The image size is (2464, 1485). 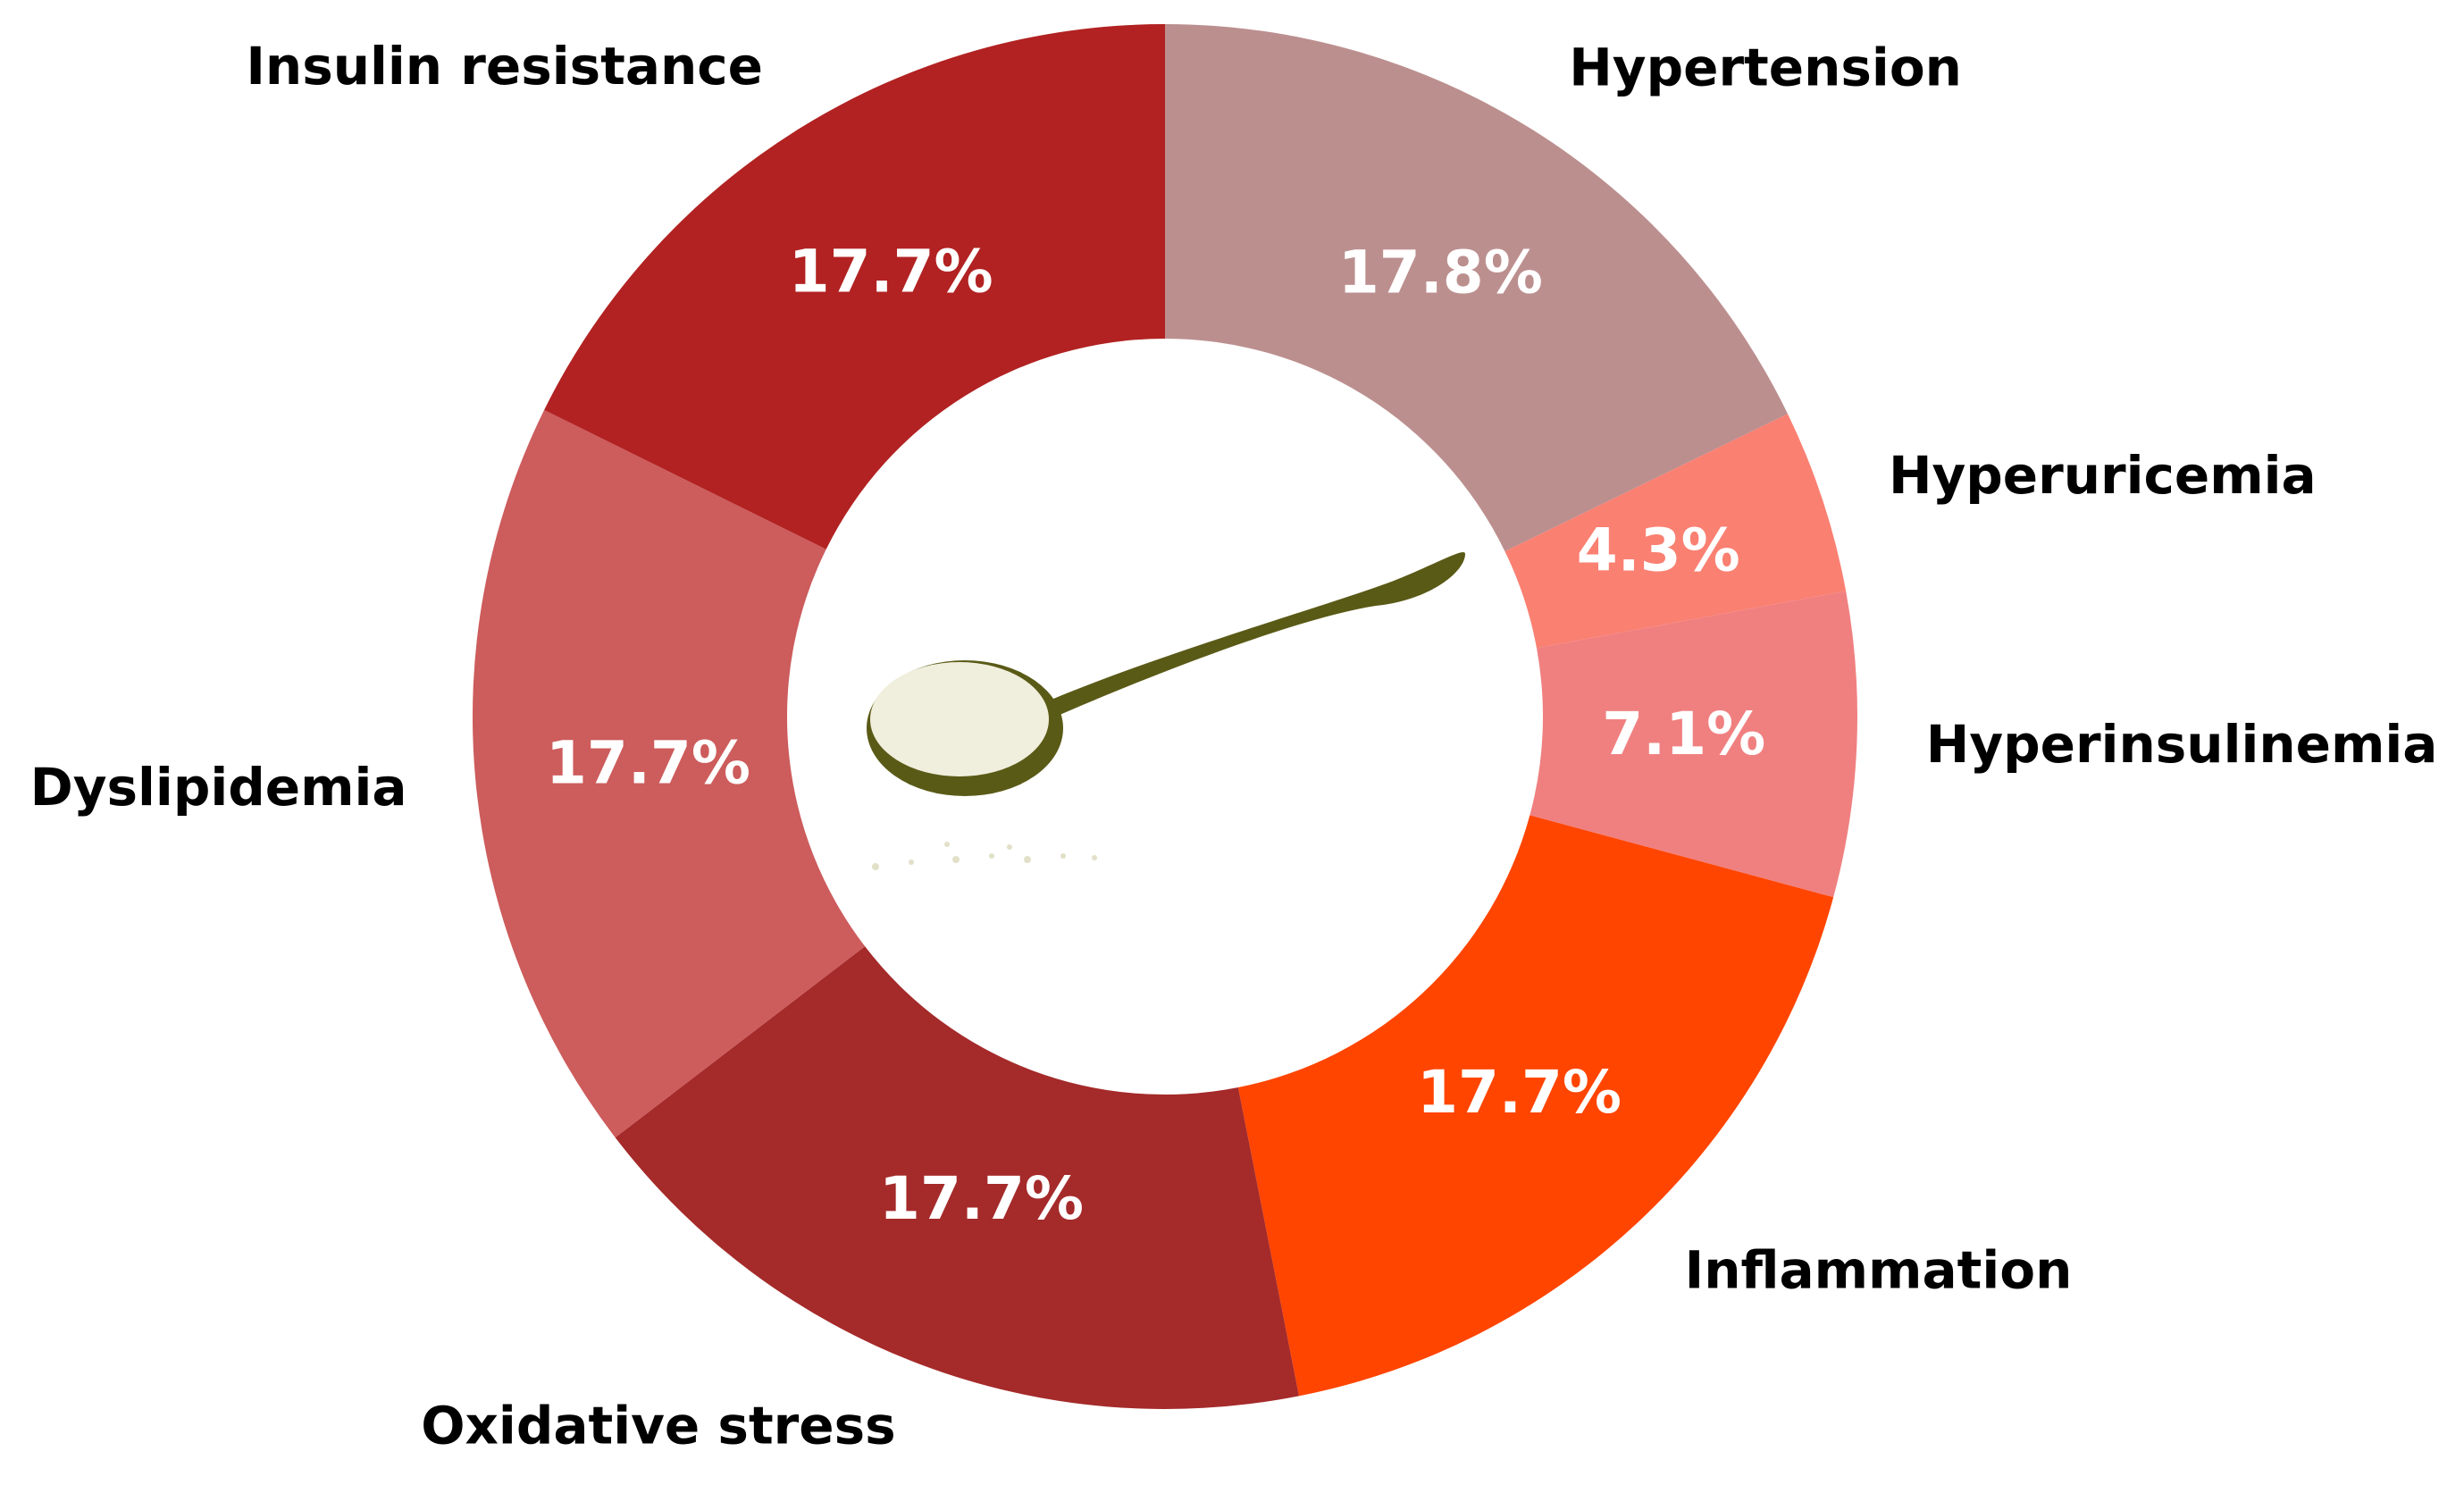 What do you see at coordinates (219, 788) in the screenshot?
I see `category-label: Dyslipidemia` at bounding box center [219, 788].